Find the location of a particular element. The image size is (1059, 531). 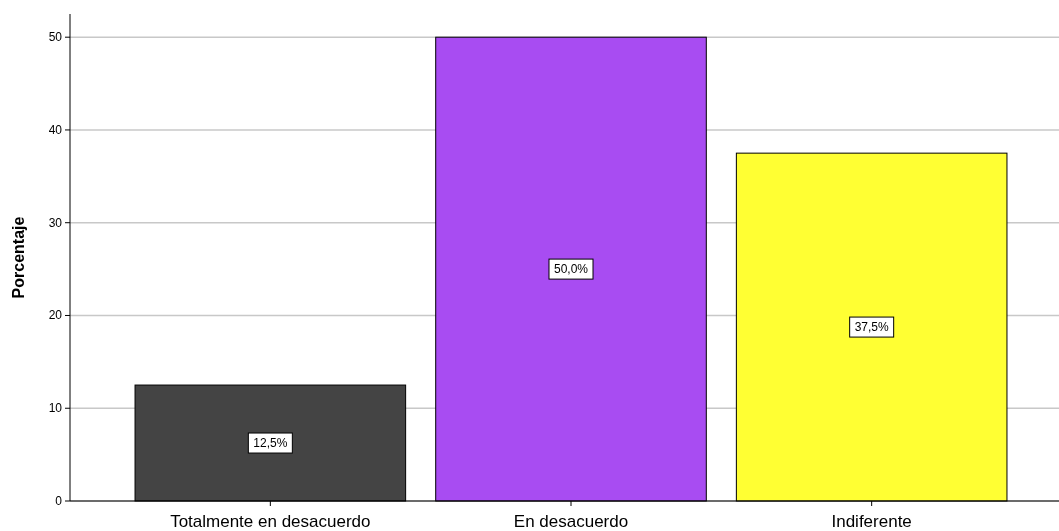

y-tick-label: 30 is located at coordinates (55, 222).